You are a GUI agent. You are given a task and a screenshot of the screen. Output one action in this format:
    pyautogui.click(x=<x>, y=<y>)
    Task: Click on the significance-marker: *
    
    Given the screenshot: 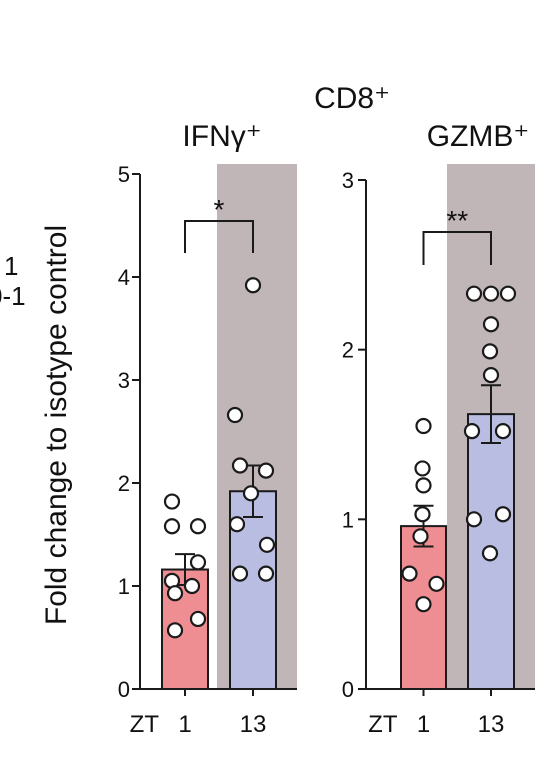 What is the action you would take?
    pyautogui.click(x=219, y=209)
    